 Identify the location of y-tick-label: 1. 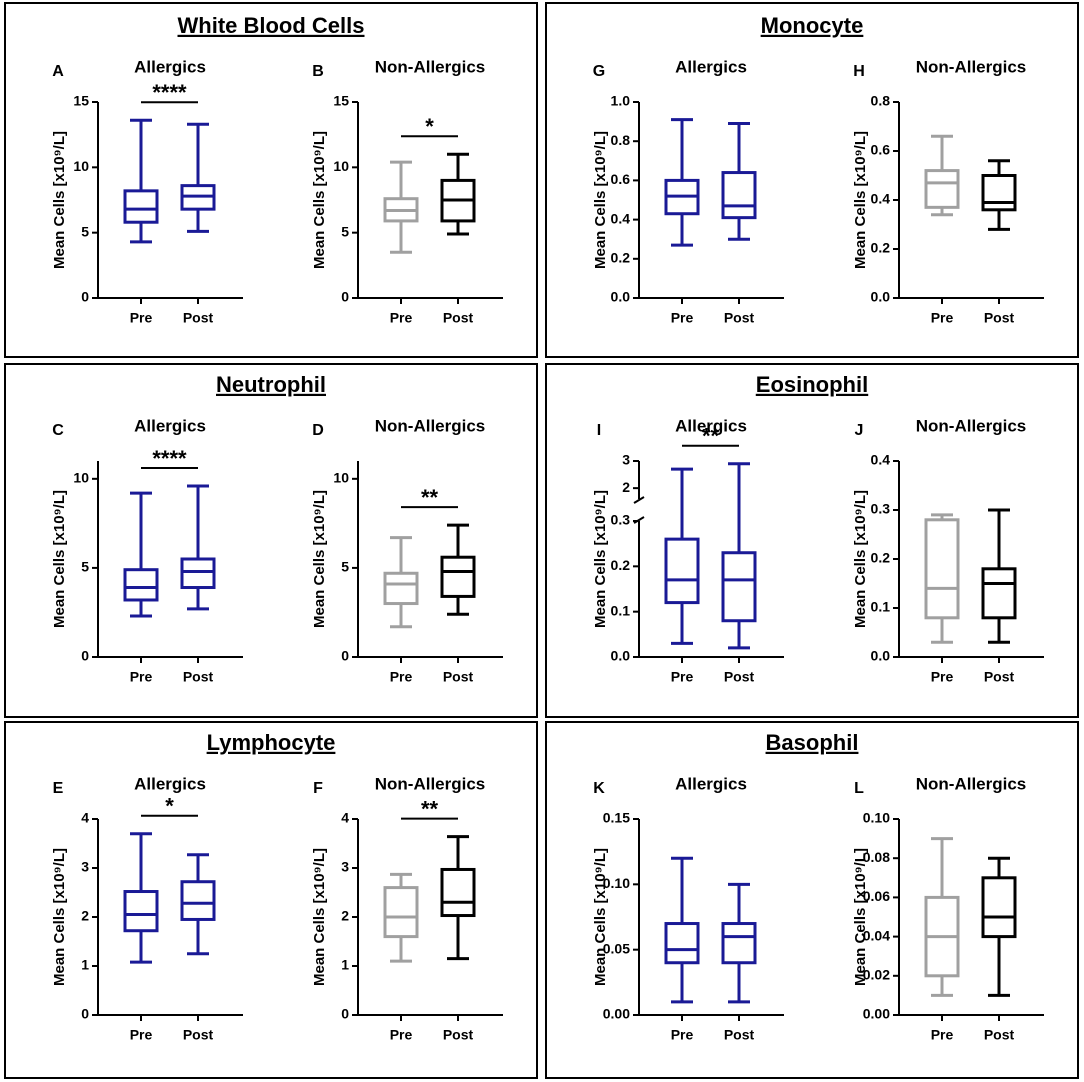
(85, 965).